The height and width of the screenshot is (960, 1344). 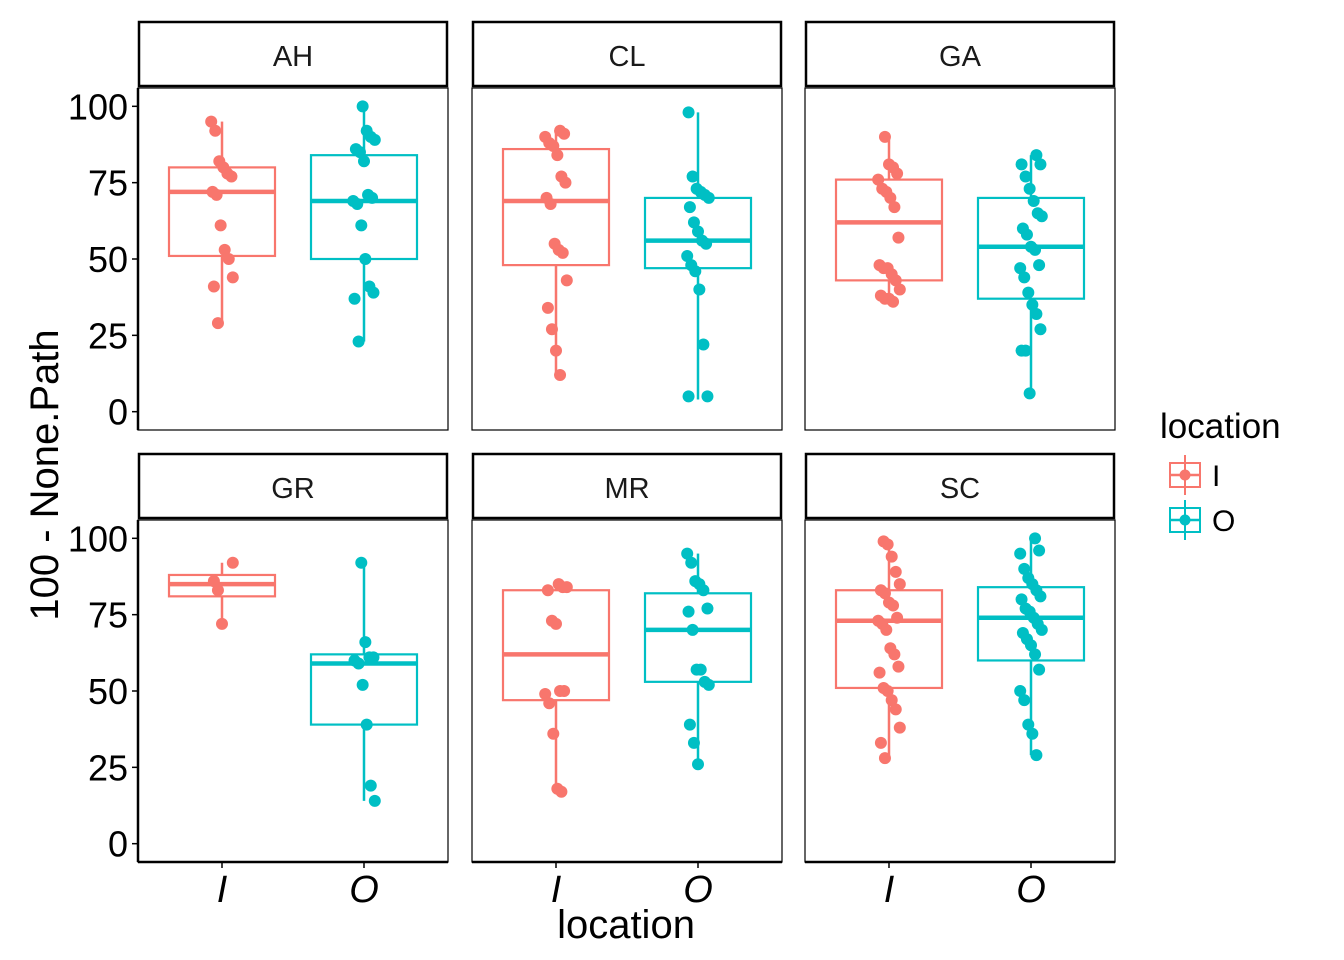 What do you see at coordinates (626, 57) in the screenshot?
I see `facet-strip-label: CL` at bounding box center [626, 57].